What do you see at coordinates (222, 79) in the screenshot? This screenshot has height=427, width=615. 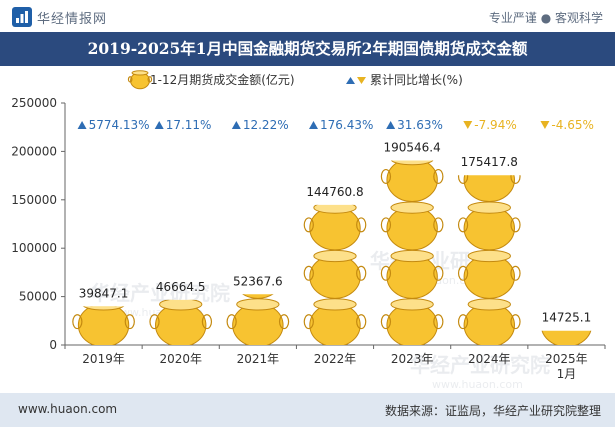 I see `legend-label-amount: 1-12月期货成交金额(亿元)` at bounding box center [222, 79].